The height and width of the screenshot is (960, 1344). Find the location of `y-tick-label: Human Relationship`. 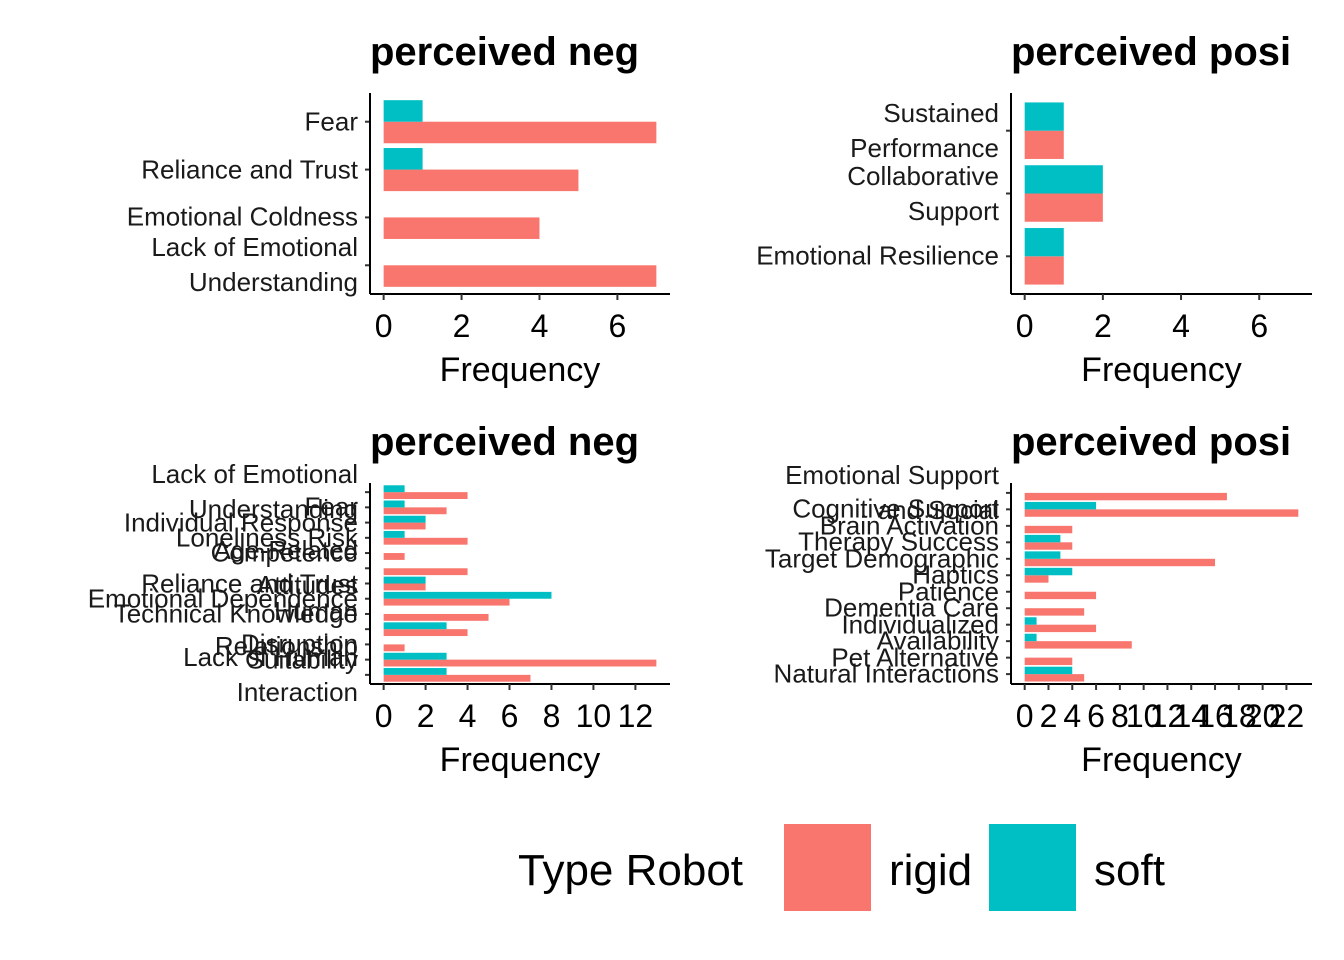

y-tick-label: Human Relationship is located at coordinates (286, 629).